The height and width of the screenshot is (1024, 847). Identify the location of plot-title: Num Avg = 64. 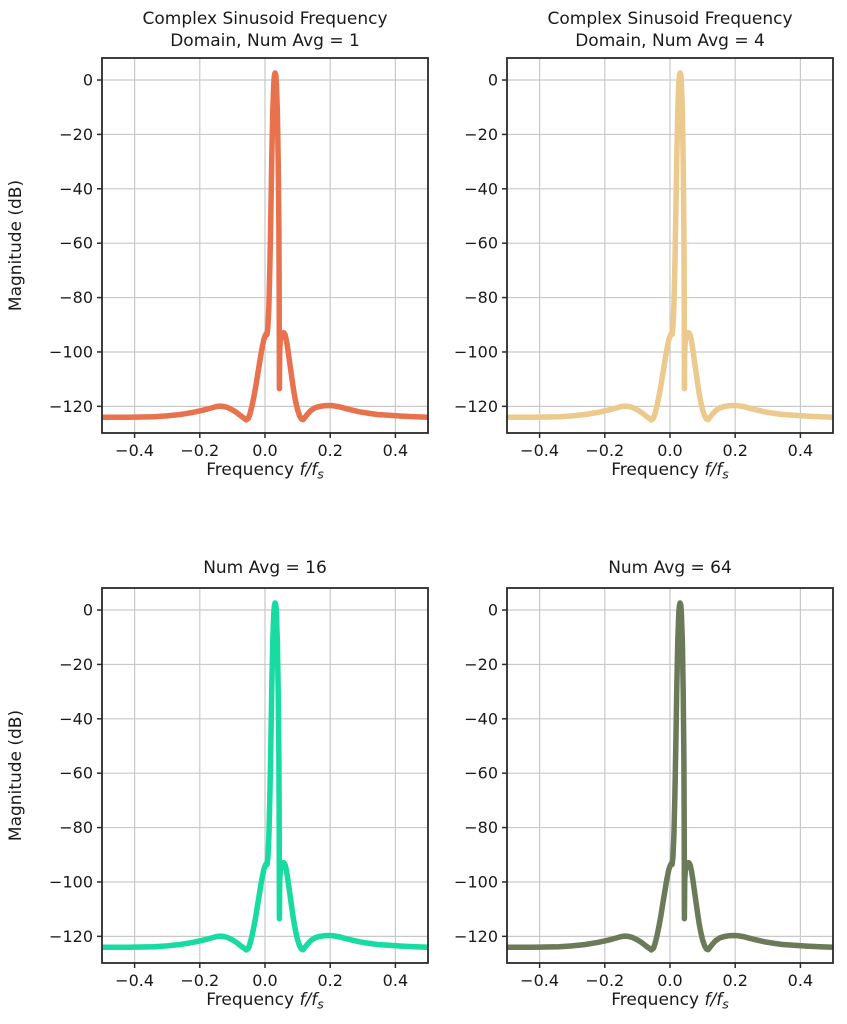
(670, 568).